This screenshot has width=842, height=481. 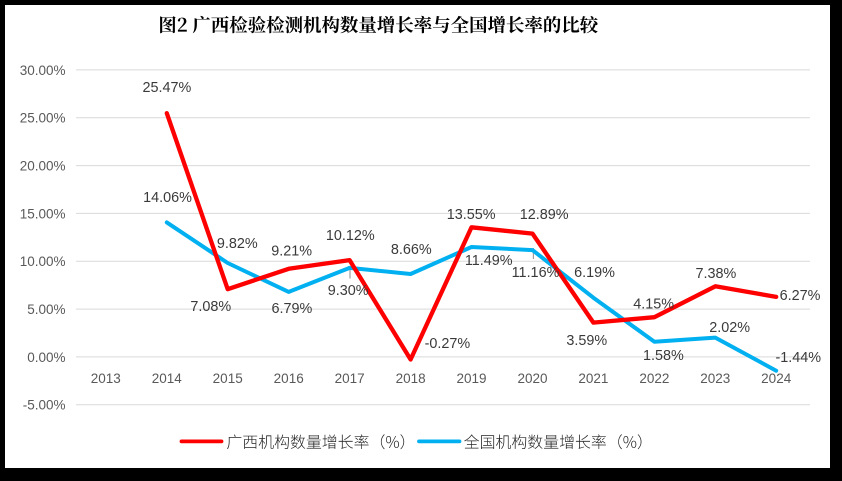 I want to click on svg-text: 3.59%, so click(x=586, y=341).